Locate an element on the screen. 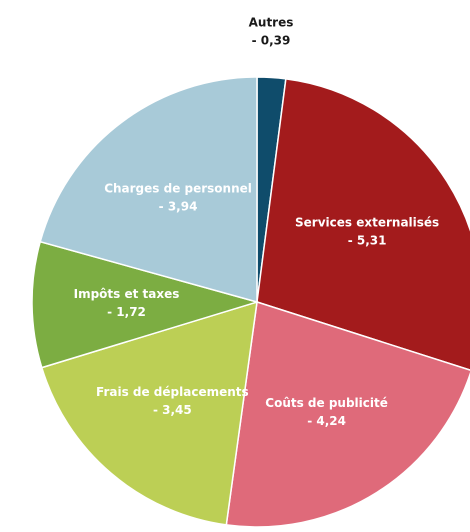 The height and width of the screenshot is (532, 470). slice-value-label: - 0,39 is located at coordinates (271, 41).